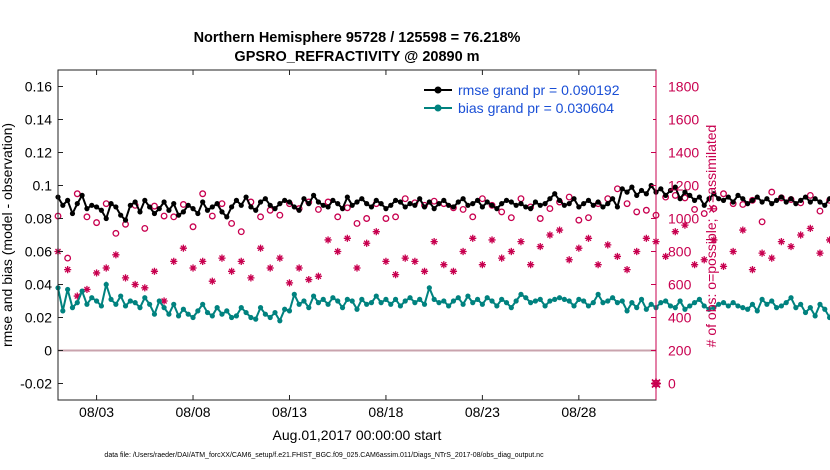  What do you see at coordinates (38, 153) in the screenshot?
I see `left-y-tick-label: 0.12` at bounding box center [38, 153].